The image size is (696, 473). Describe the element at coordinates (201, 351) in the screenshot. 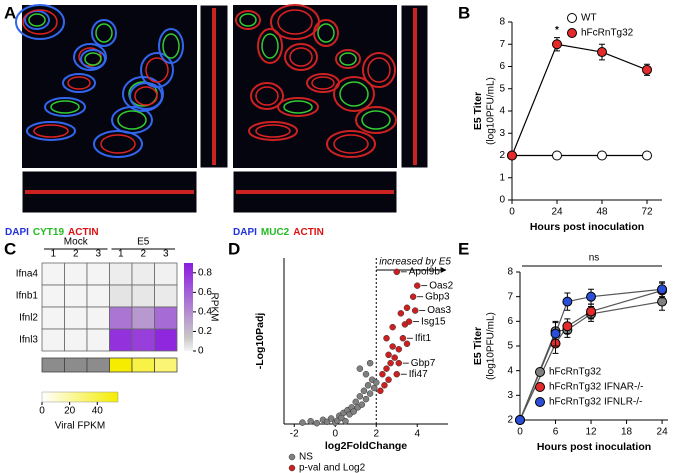

I see `colorbar-tick-label: 0` at that location.